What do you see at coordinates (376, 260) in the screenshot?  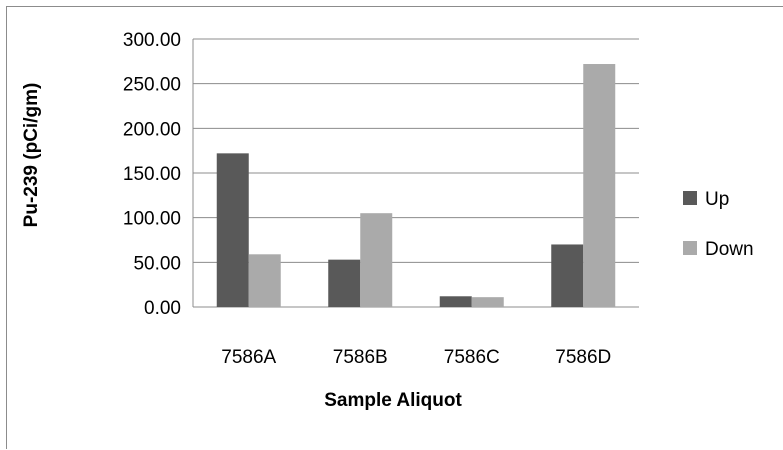 I see `bar-down-7586b` at bounding box center [376, 260].